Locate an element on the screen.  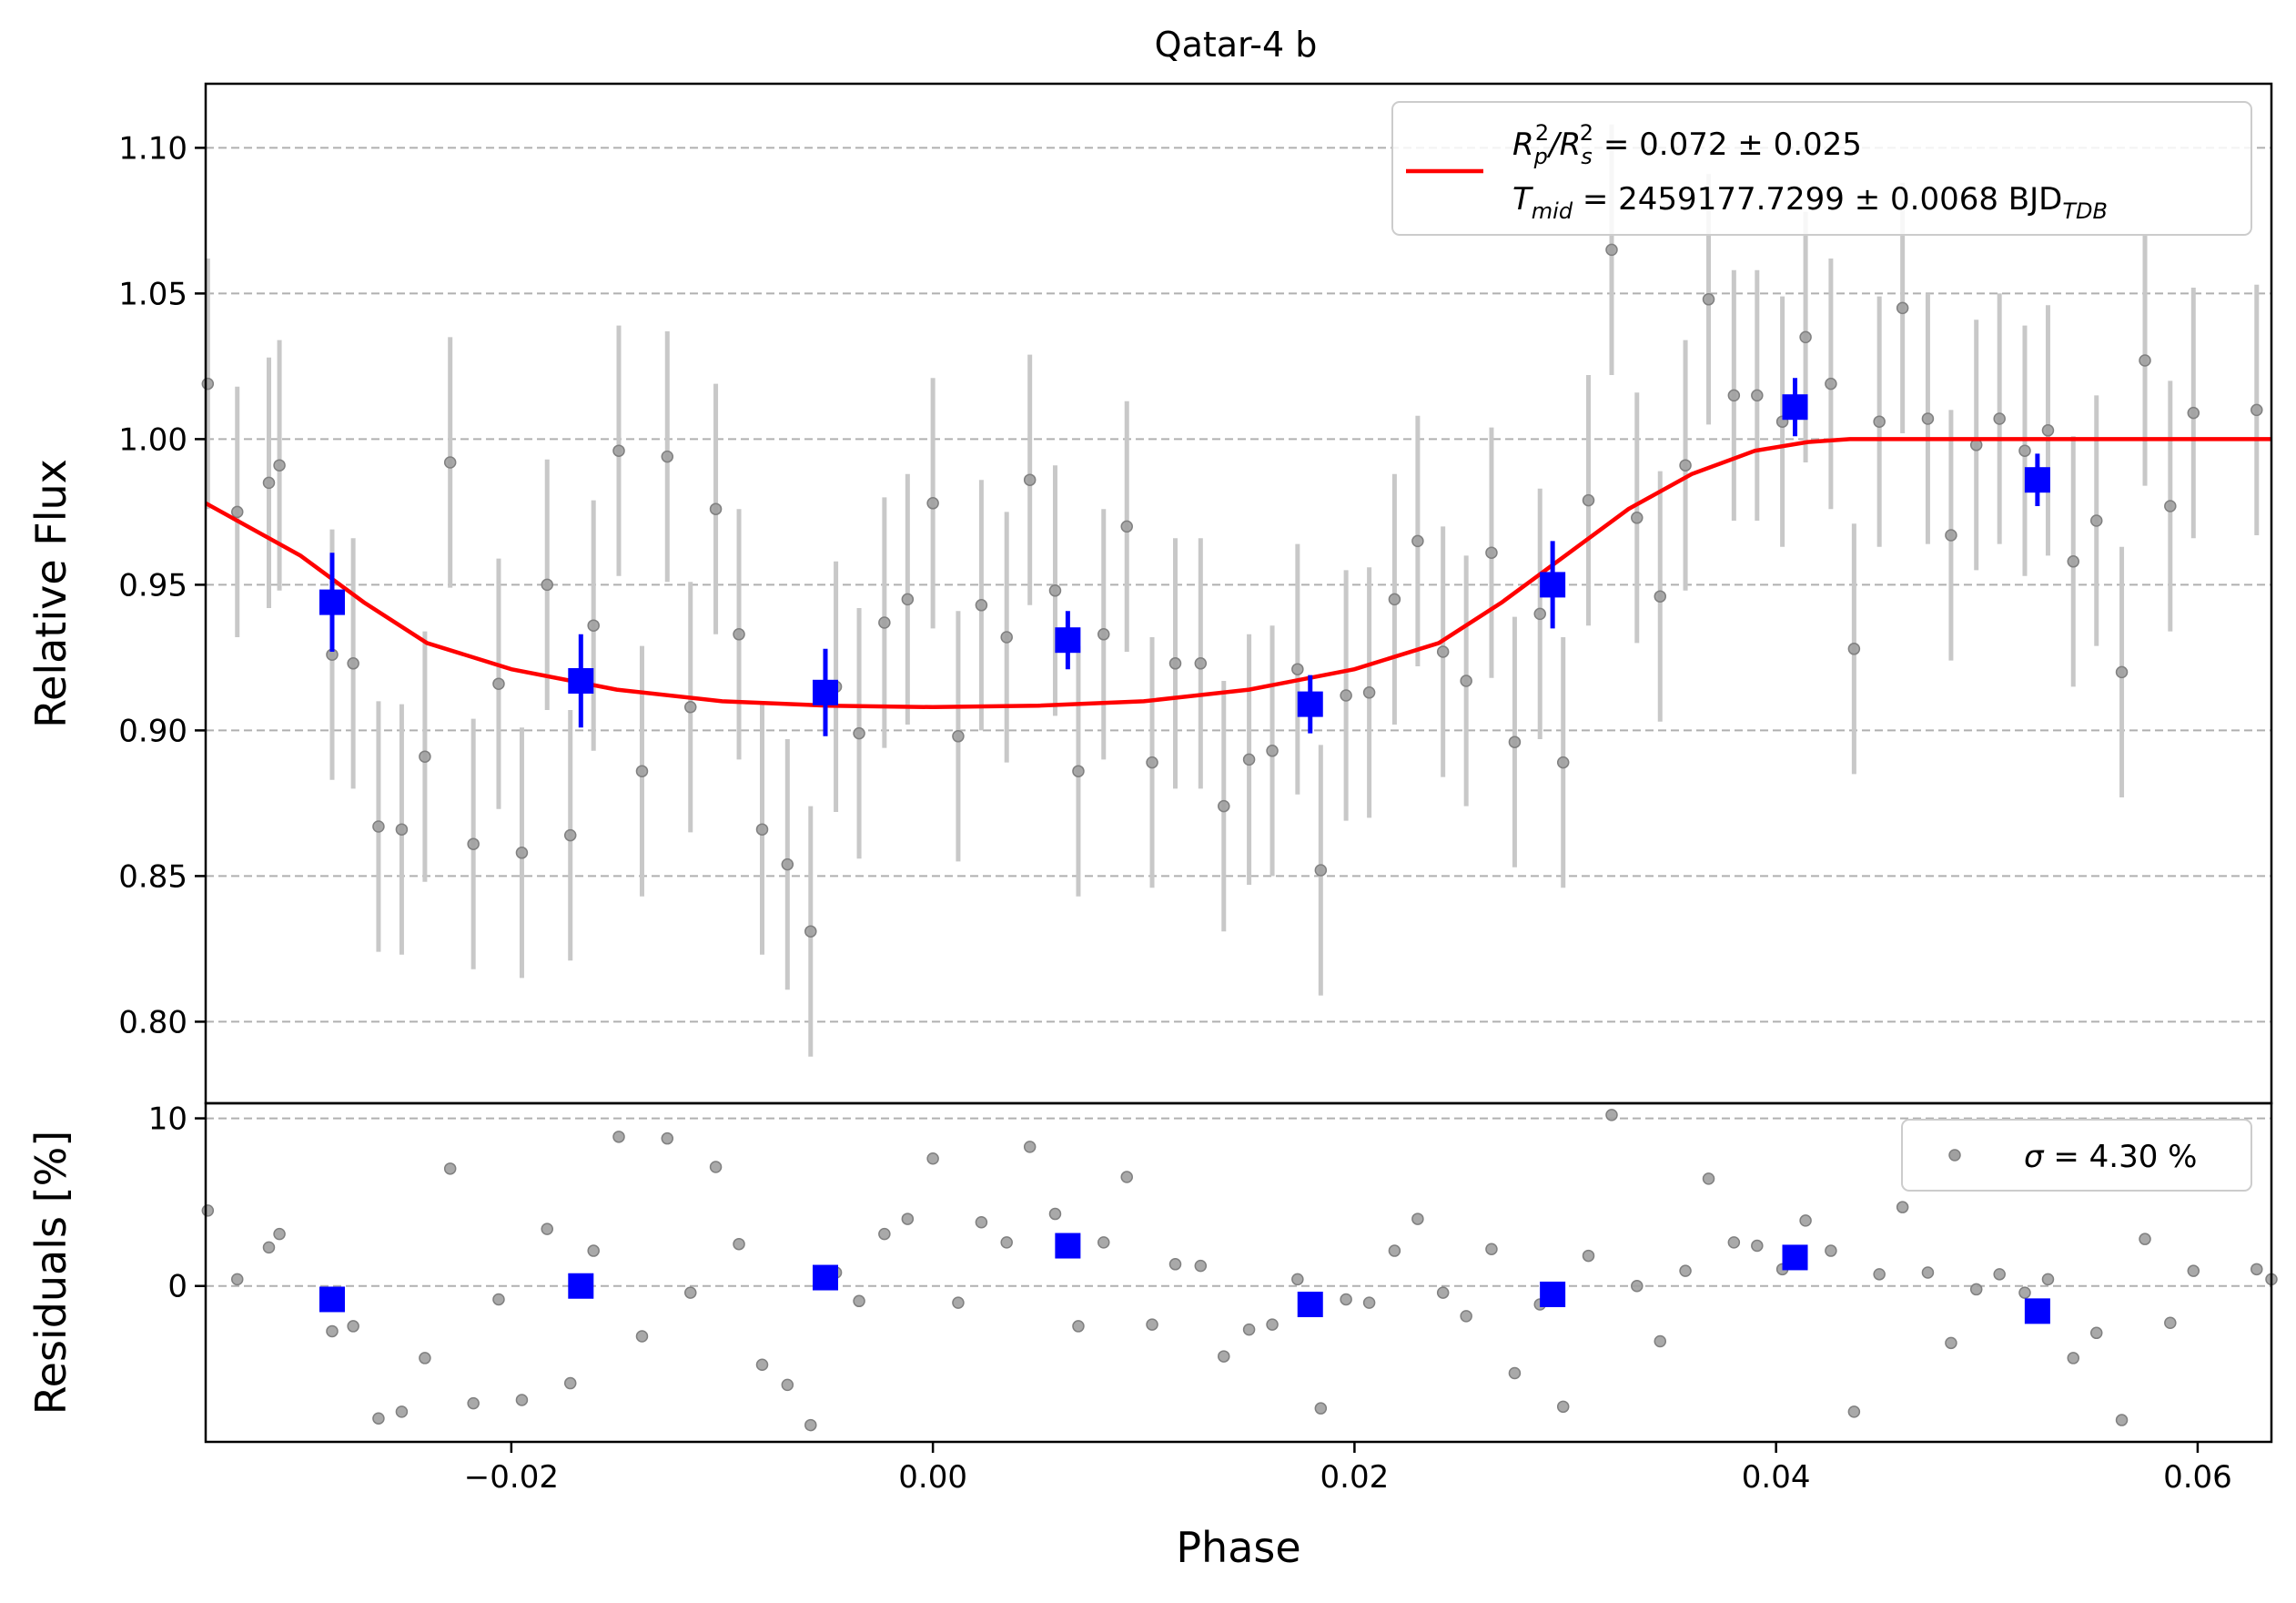
x-tick-label: −0.02 is located at coordinates (512, 1477).